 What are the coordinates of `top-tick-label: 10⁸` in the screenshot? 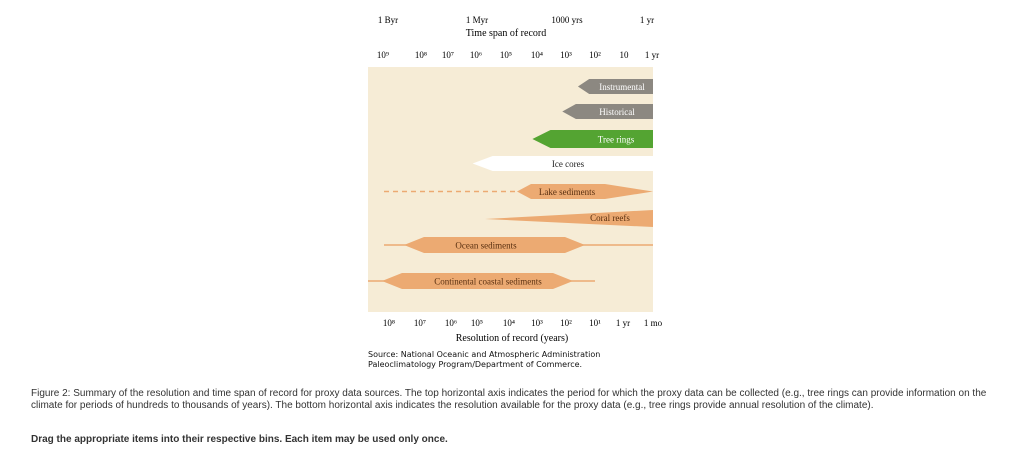 It's located at (421, 55).